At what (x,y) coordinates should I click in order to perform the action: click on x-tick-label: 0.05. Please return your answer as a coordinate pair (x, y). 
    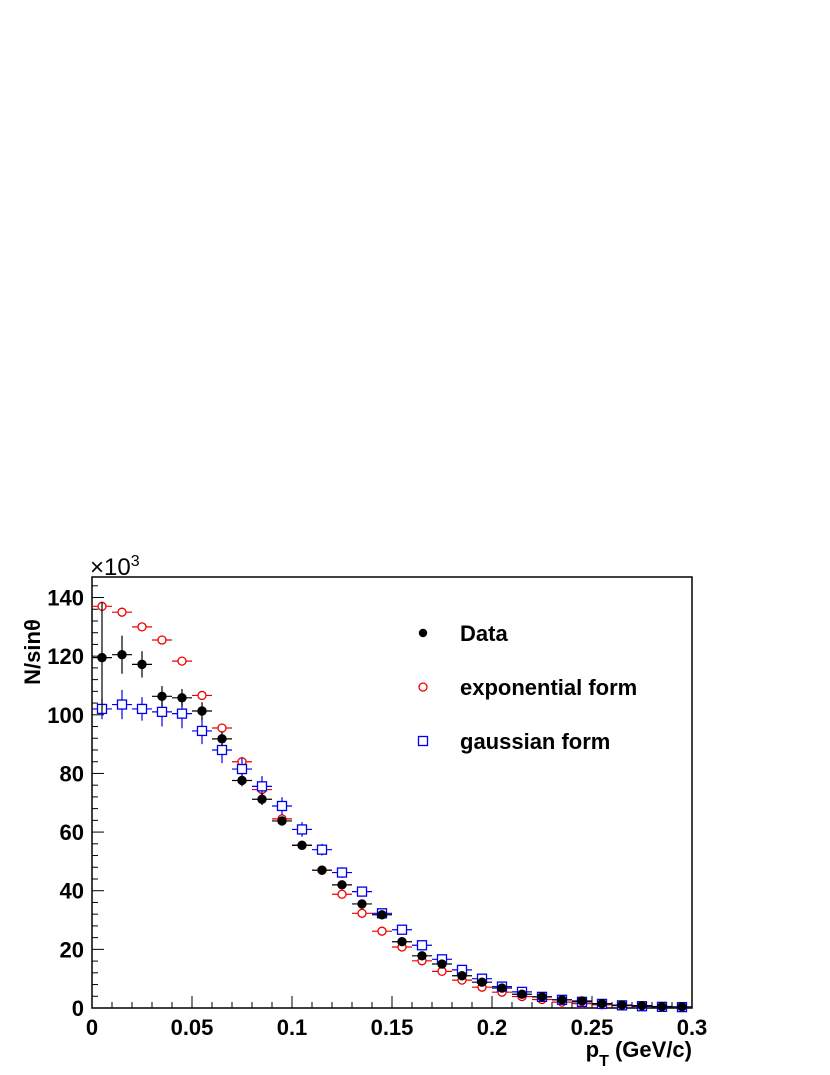
    Looking at the image, I should click on (192, 1027).